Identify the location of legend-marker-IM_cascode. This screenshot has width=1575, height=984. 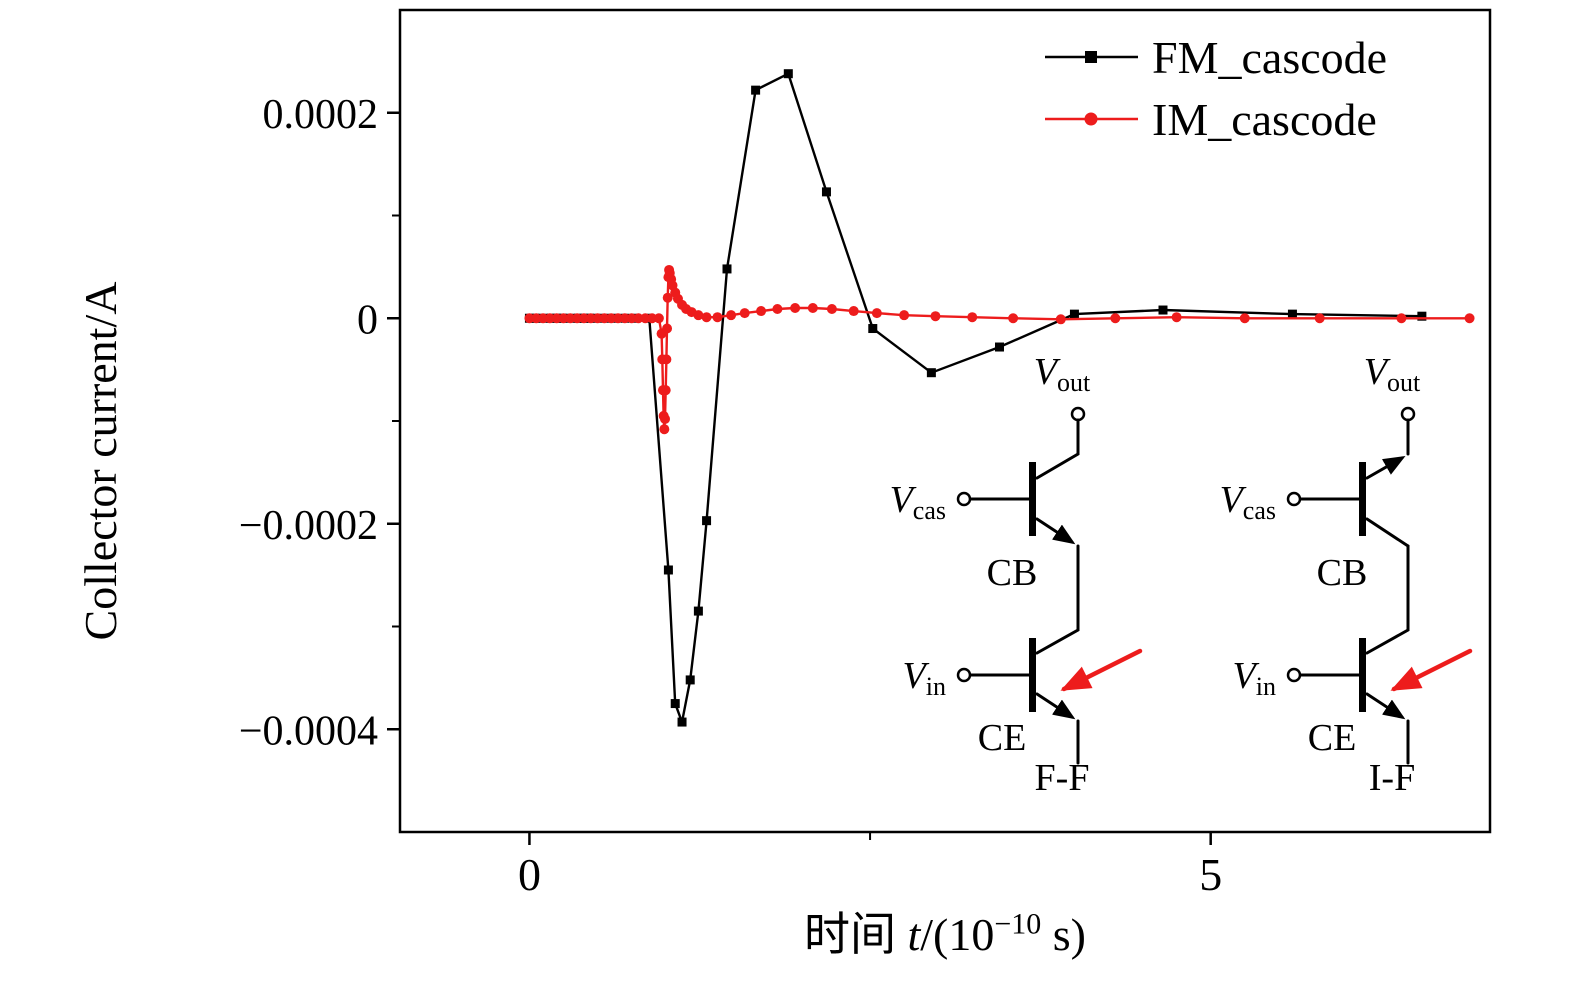
(1091, 119).